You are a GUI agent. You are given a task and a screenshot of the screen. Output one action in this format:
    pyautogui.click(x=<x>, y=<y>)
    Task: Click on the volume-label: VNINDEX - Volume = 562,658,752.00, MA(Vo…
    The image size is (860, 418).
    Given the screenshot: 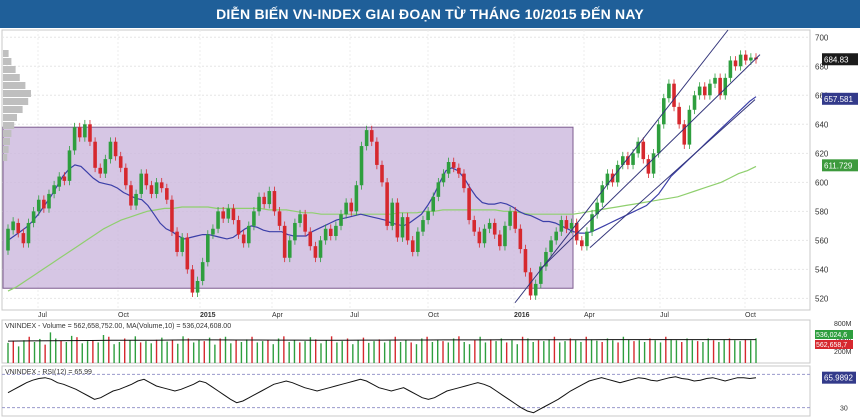 What is the action you would take?
    pyautogui.click(x=118, y=326)
    